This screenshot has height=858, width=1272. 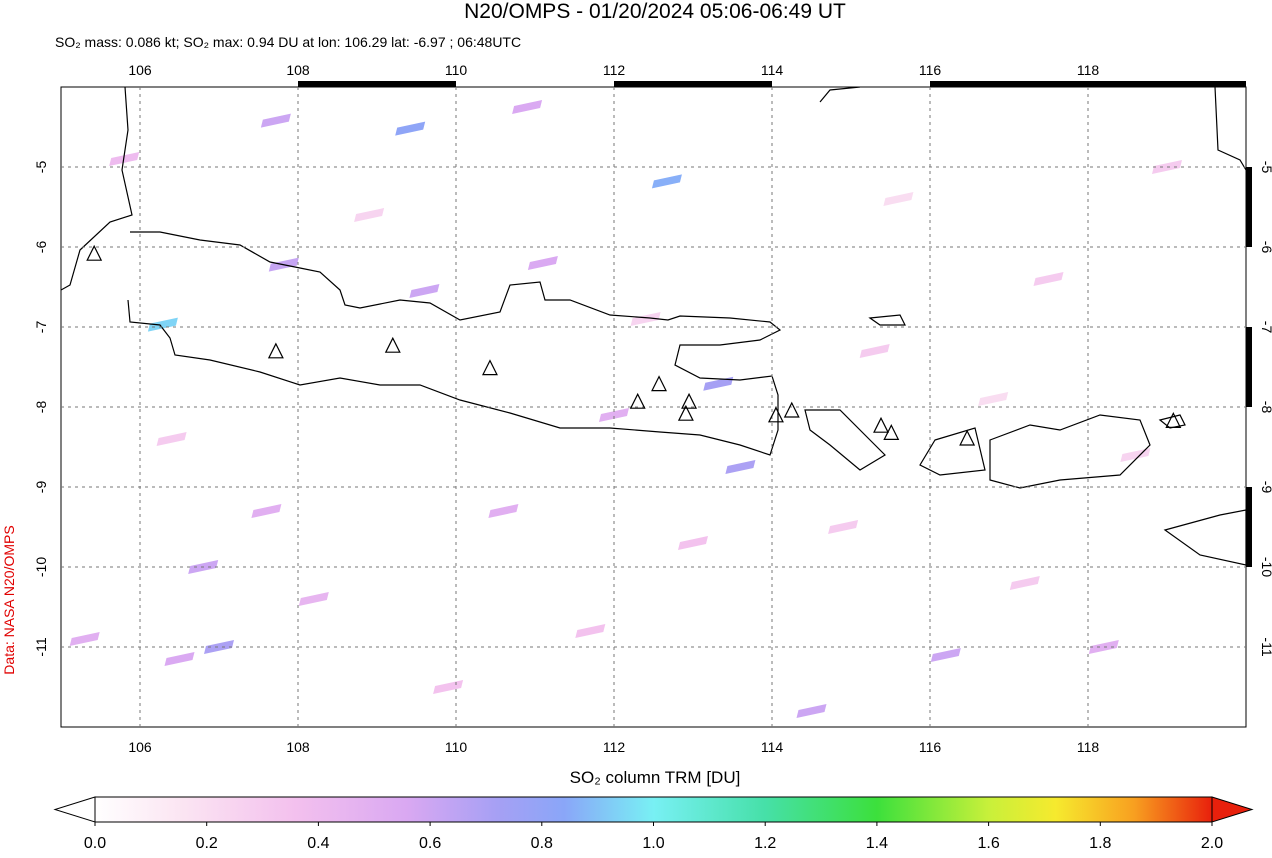 I want to click on colorbar: 0.0 0.2 0.4 0.6 0.8 1.0 1.2 1.4 1.6 1.8 2.0, so click(x=653, y=824).